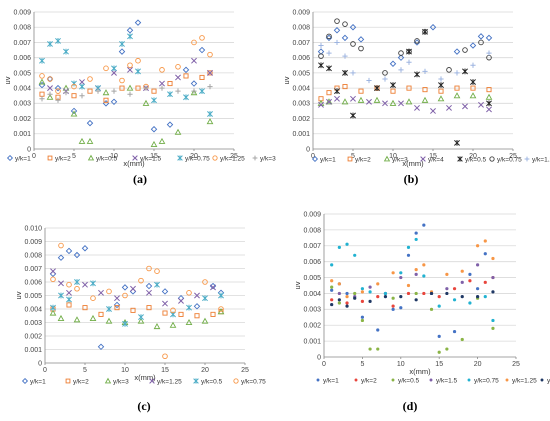 The image size is (550, 421). Describe the element at coordinates (143, 406) in the screenshot. I see `panel-label: (c)` at that location.